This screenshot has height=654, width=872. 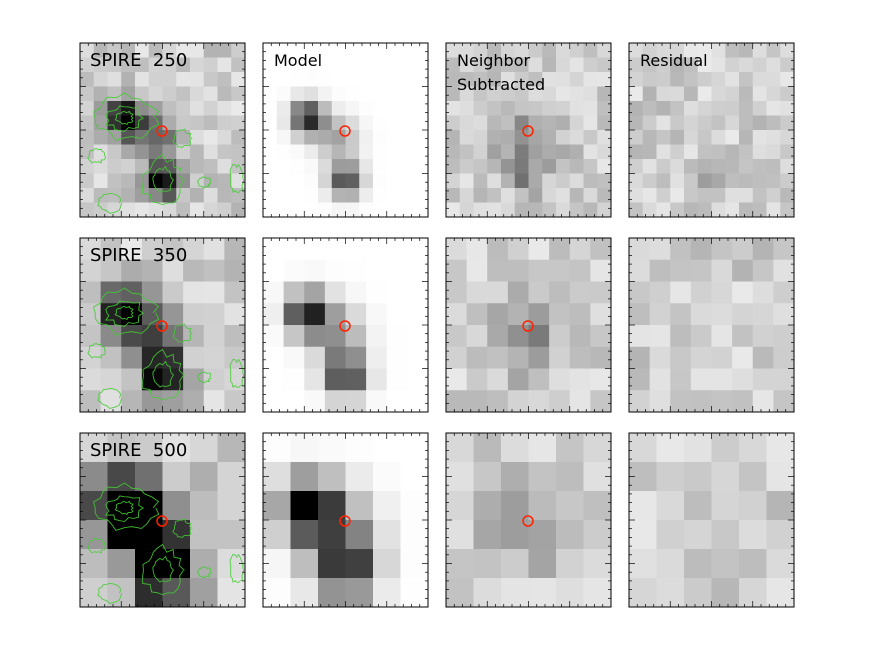 I want to click on panel-label: SPIRE 250, so click(x=138, y=60).